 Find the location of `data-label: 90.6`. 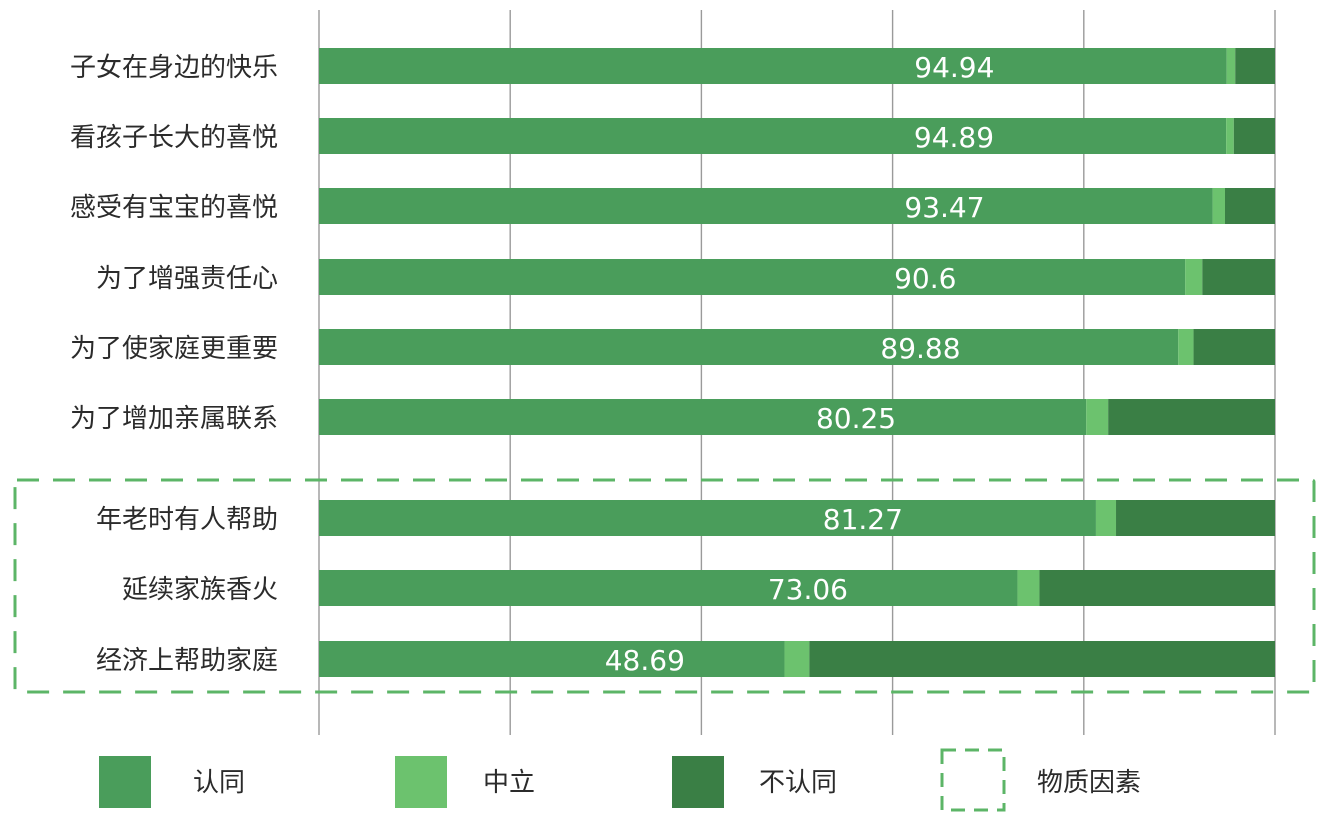

data-label: 90.6 is located at coordinates (925, 278).